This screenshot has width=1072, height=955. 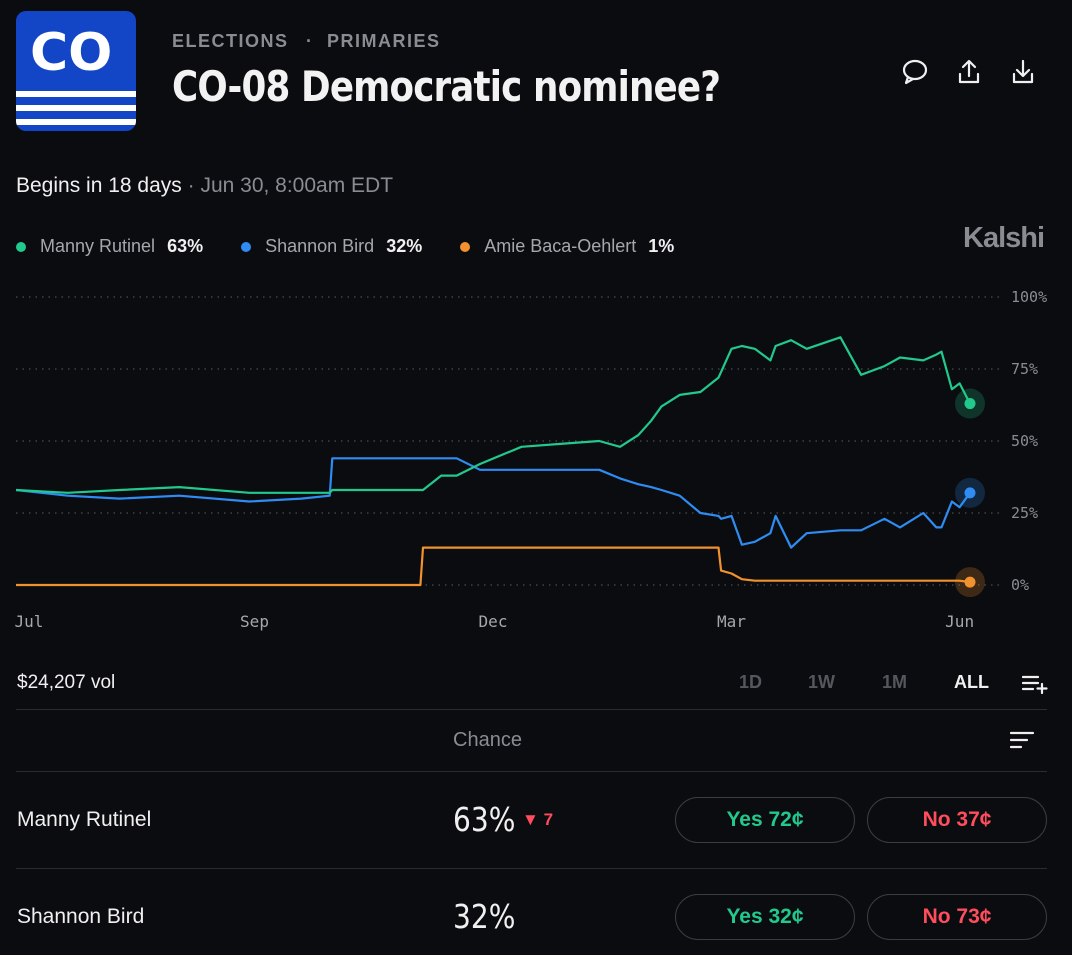 I want to click on legend-item: Shannon Bird 32%, so click(x=331, y=246).